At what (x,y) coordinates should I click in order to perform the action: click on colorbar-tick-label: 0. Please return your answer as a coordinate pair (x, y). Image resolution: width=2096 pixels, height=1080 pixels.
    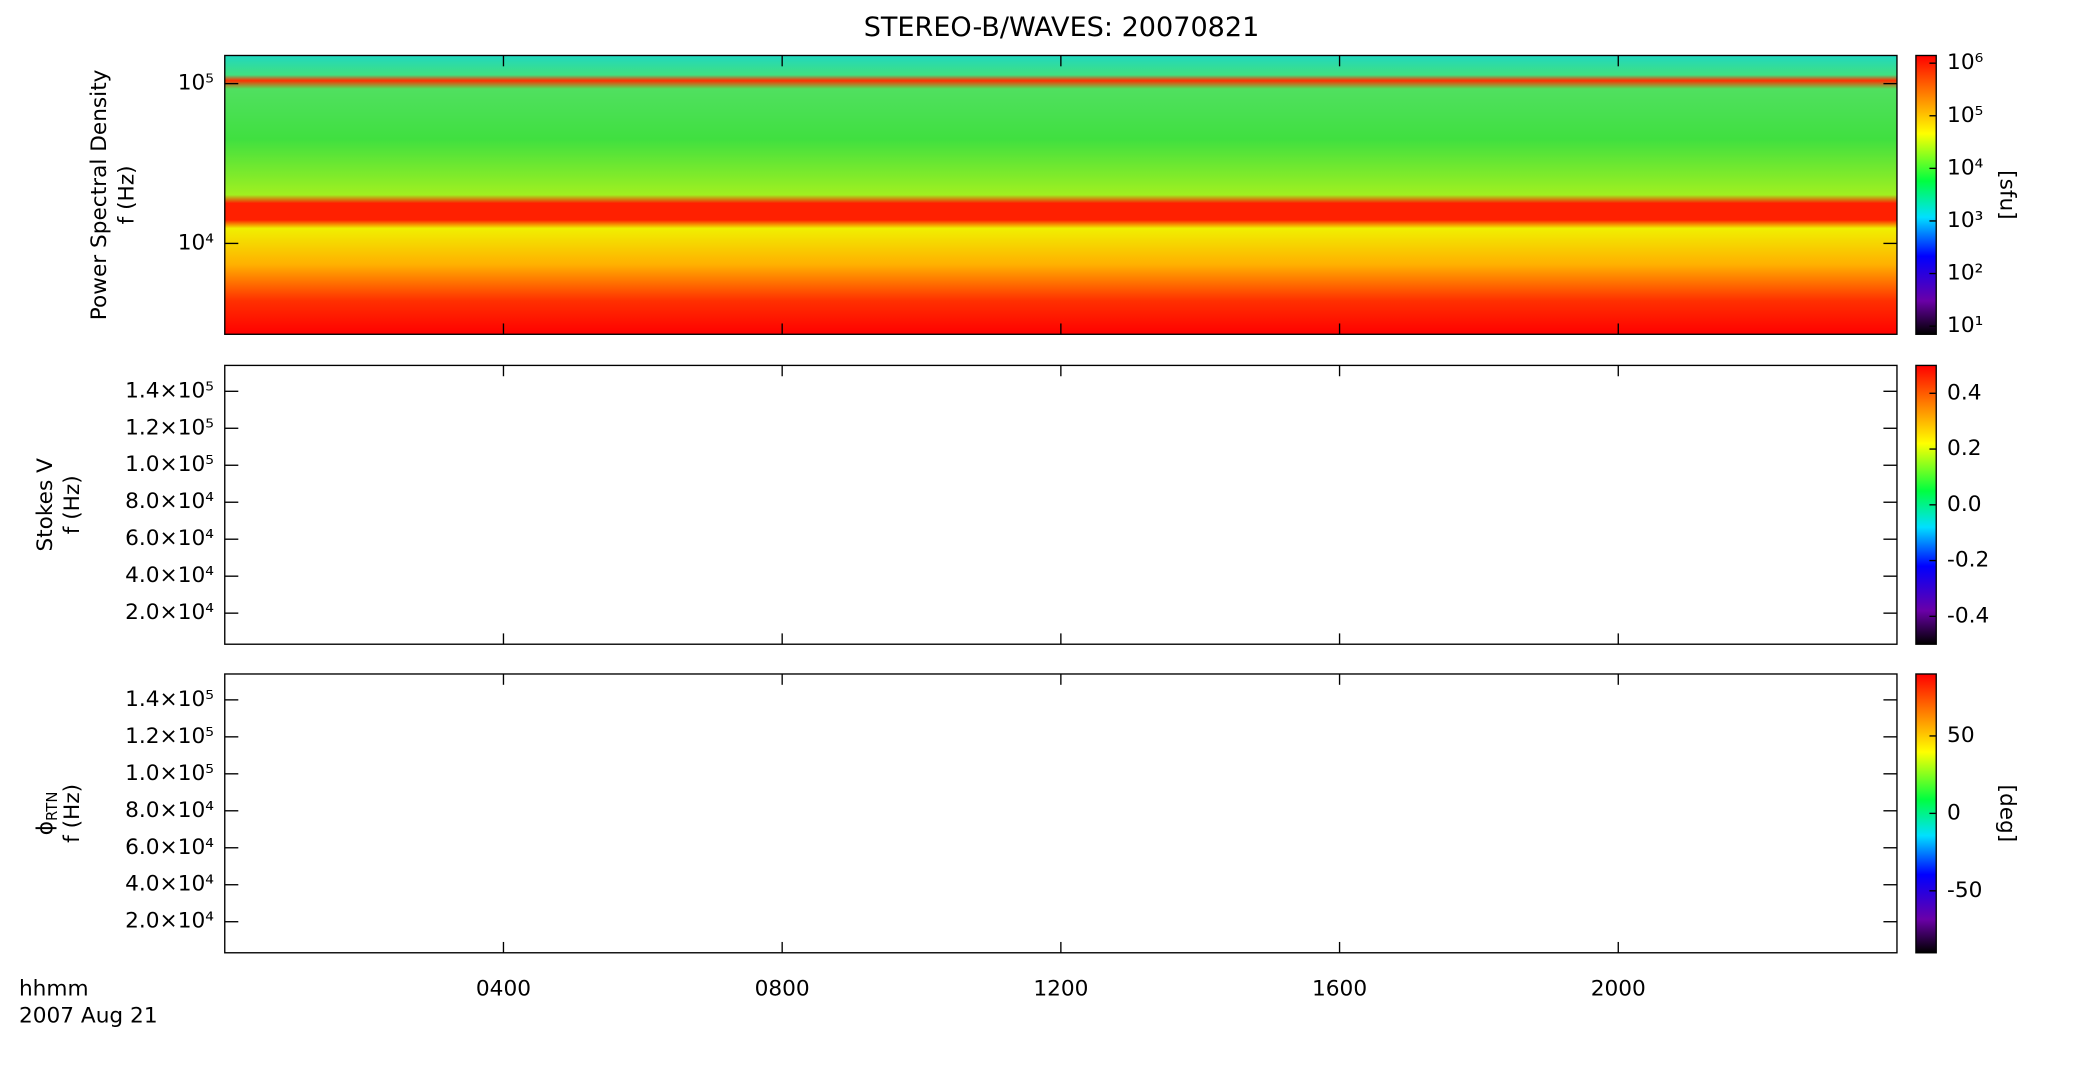
    Looking at the image, I should click on (1954, 812).